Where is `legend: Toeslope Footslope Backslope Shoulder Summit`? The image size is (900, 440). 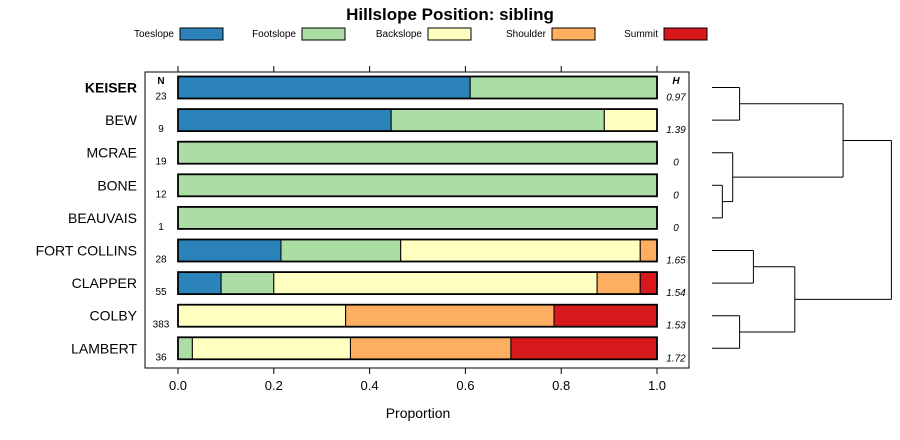 legend: Toeslope Footslope Backslope Shoulder Summit is located at coordinates (421, 34).